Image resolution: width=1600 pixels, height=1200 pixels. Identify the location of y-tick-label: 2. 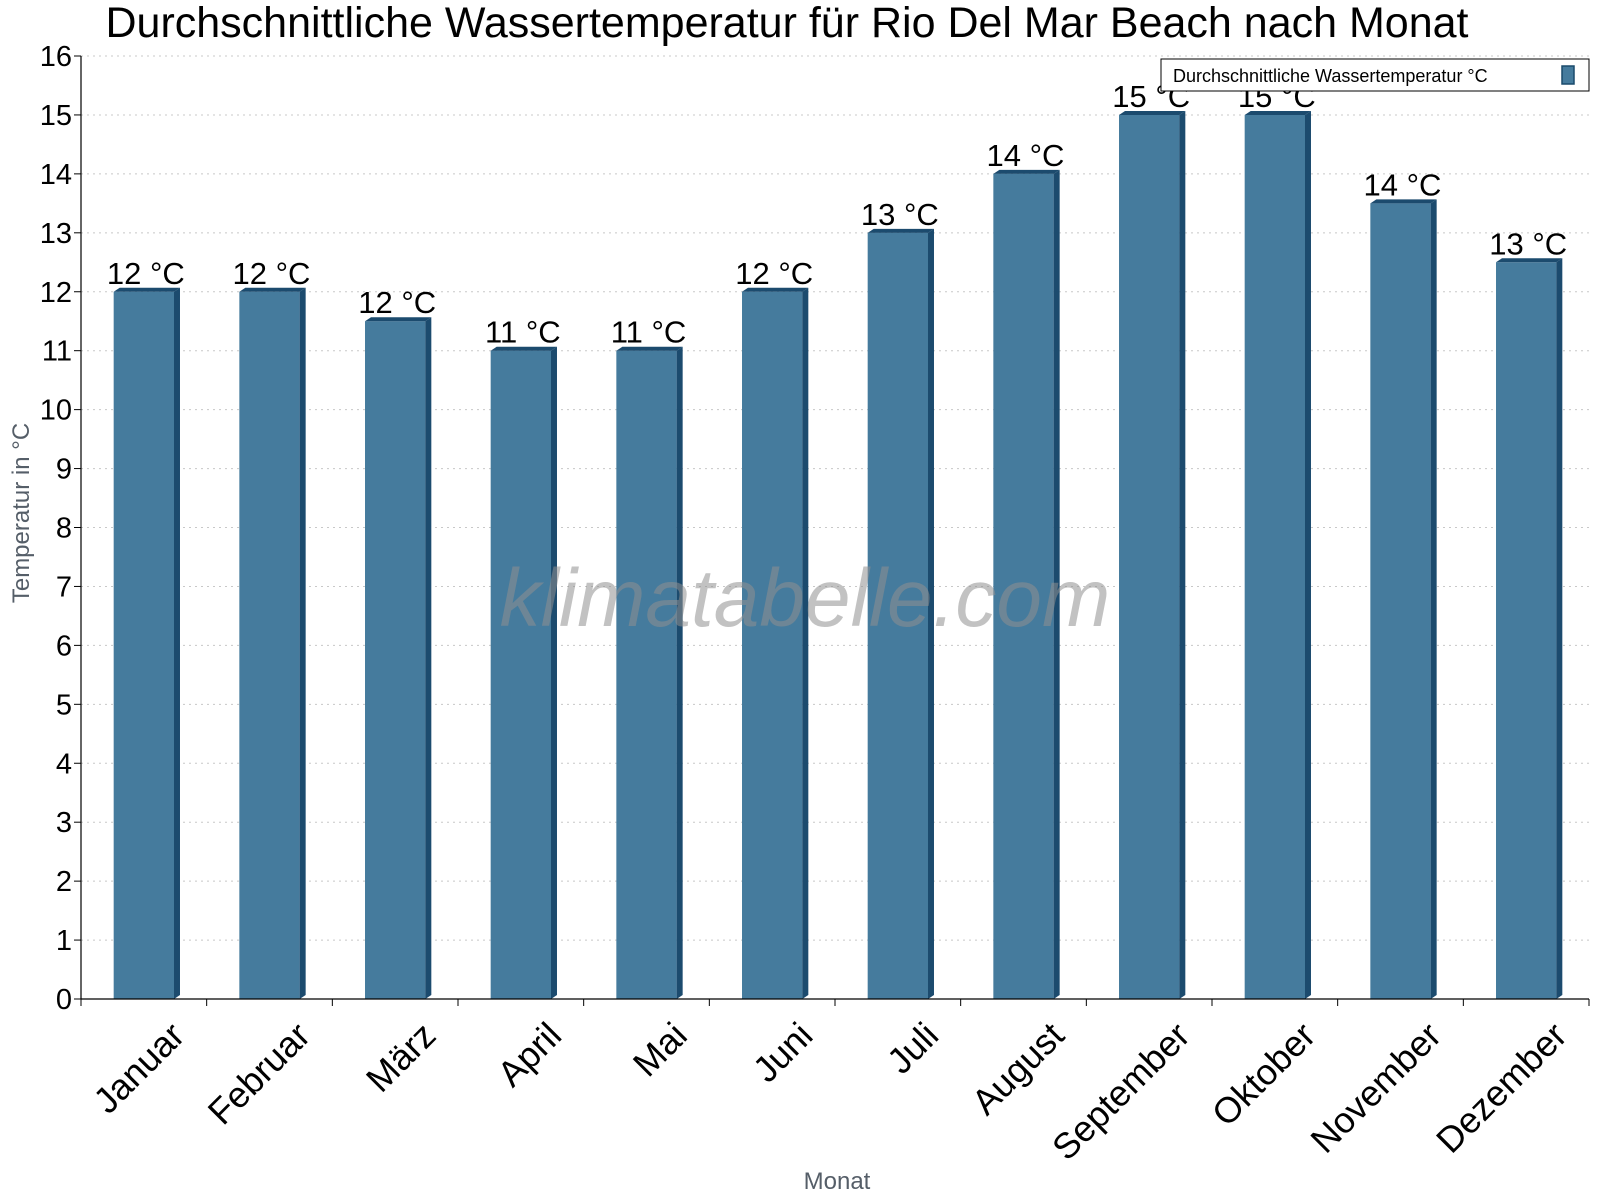
(64, 882).